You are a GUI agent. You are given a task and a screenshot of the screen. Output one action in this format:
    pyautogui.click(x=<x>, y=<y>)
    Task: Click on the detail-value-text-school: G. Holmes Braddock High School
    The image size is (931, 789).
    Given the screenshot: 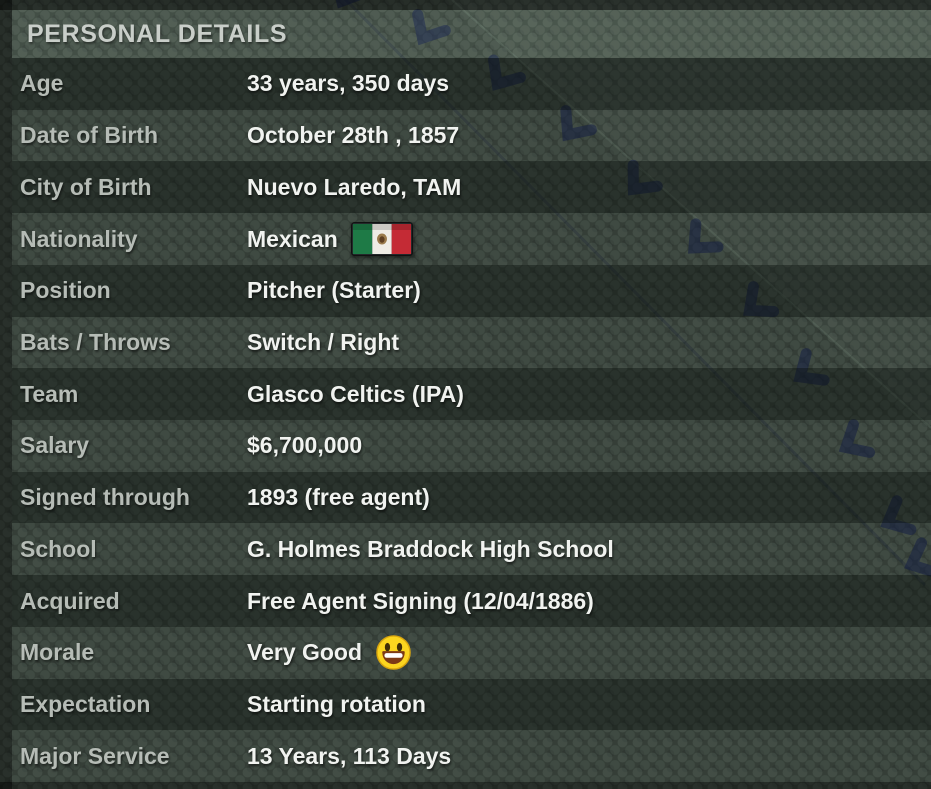 What is the action you would take?
    pyautogui.click(x=430, y=548)
    